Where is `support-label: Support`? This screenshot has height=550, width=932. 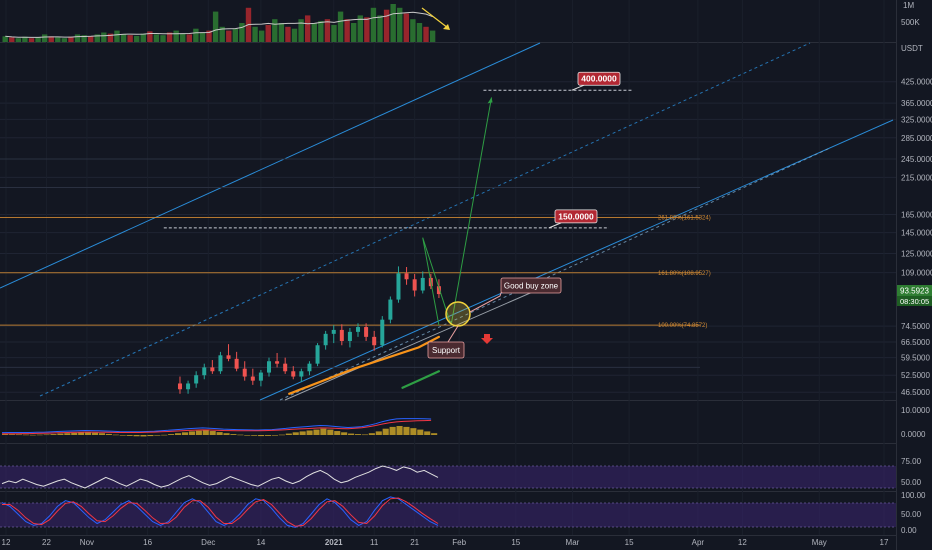
support-label: Support is located at coordinates (446, 350).